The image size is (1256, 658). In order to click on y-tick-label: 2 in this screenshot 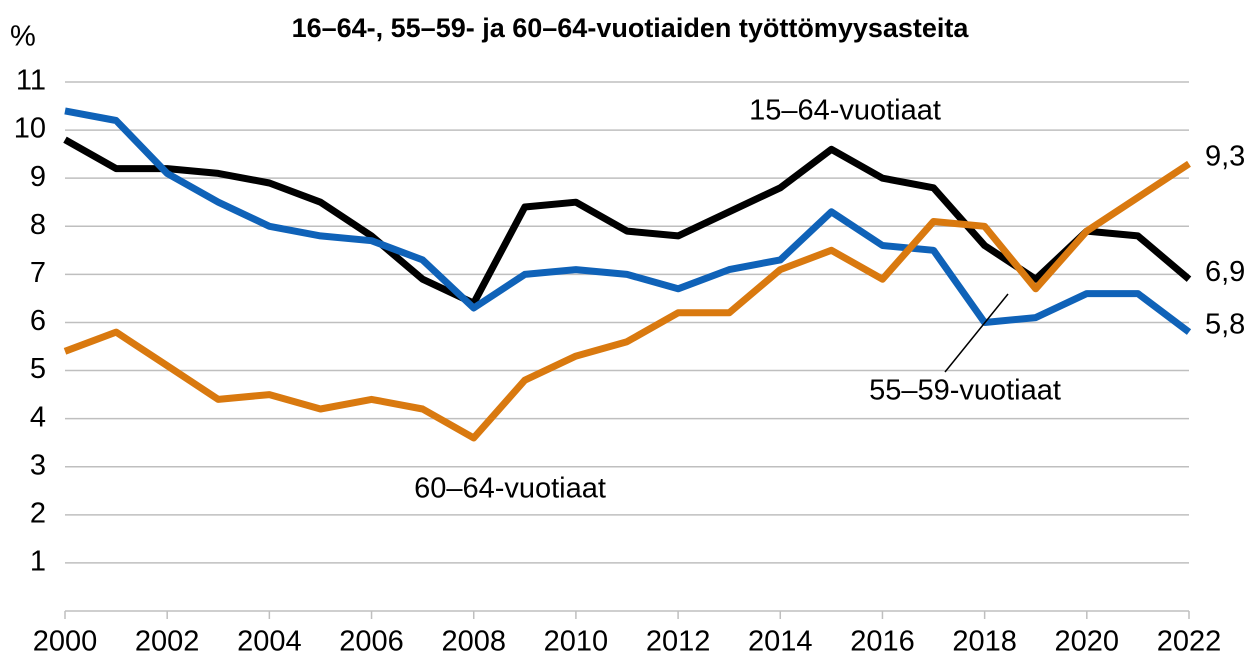, I will do `click(38, 513)`.